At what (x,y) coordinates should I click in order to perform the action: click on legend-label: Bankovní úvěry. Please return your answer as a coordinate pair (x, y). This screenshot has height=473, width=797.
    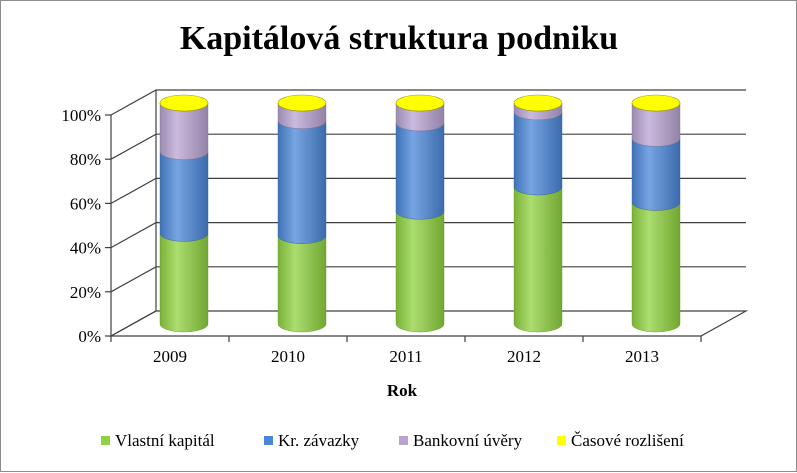
    Looking at the image, I should click on (468, 440).